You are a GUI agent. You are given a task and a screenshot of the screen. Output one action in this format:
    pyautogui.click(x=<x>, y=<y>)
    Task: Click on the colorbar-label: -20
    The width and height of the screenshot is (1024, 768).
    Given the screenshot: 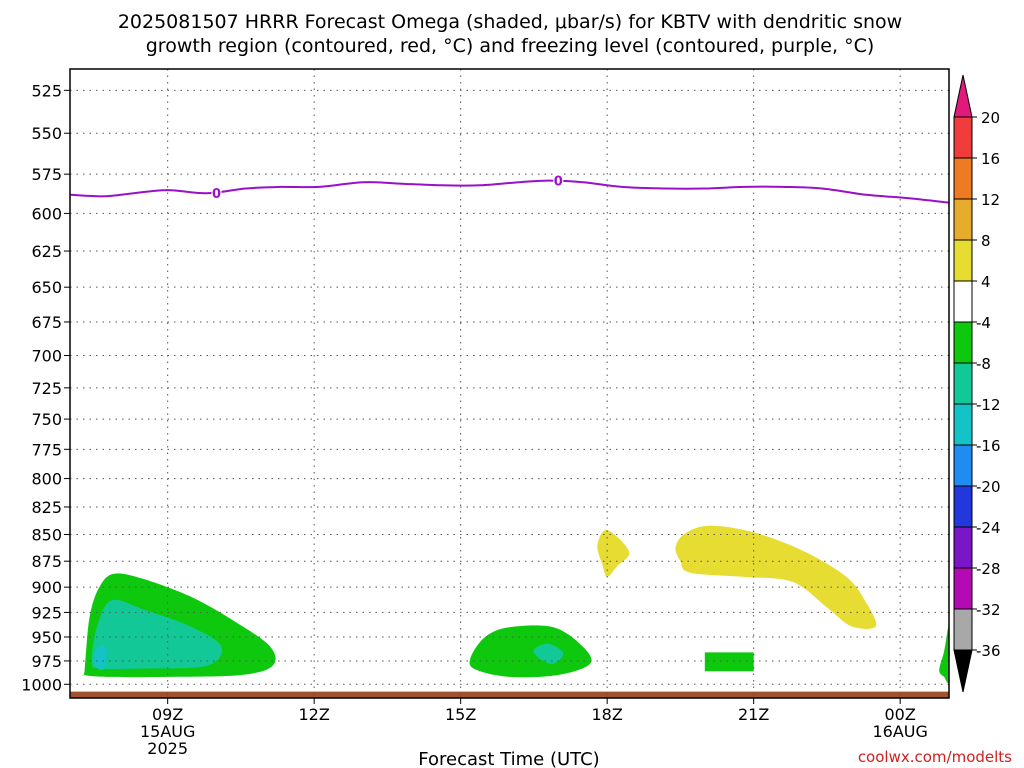 What is the action you would take?
    pyautogui.click(x=988, y=487)
    